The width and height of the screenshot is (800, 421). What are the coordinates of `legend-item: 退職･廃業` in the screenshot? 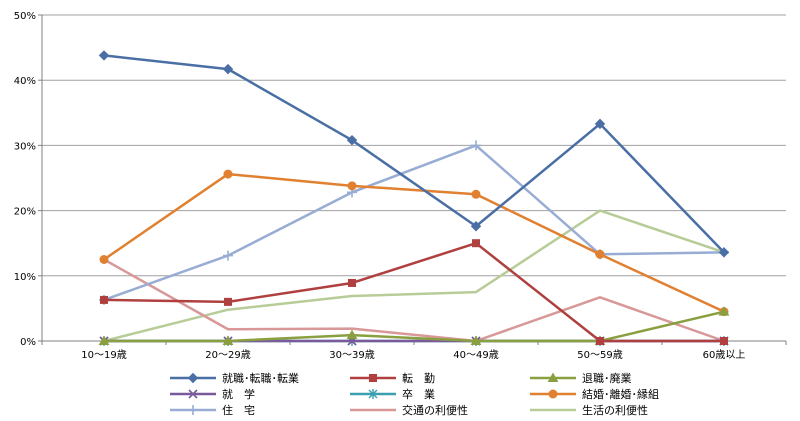 It's located at (581, 378).